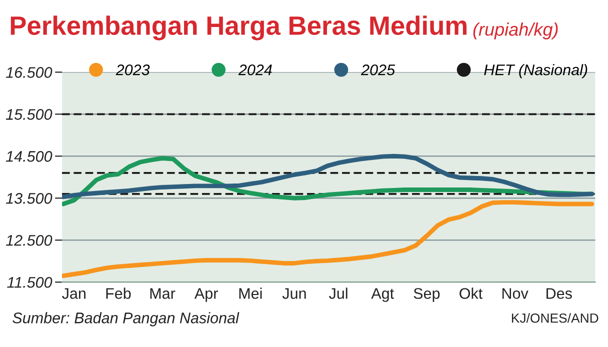  I want to click on x-tick-label: Mar, so click(163, 293).